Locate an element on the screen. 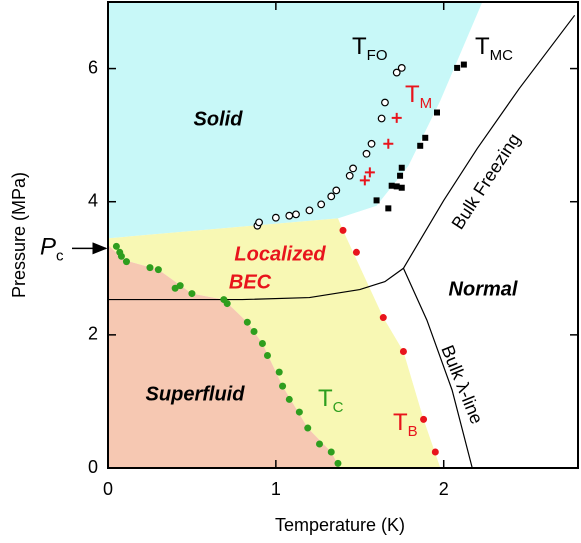 This screenshot has width=581, height=543. series-label-sub: M is located at coordinates (426, 103).